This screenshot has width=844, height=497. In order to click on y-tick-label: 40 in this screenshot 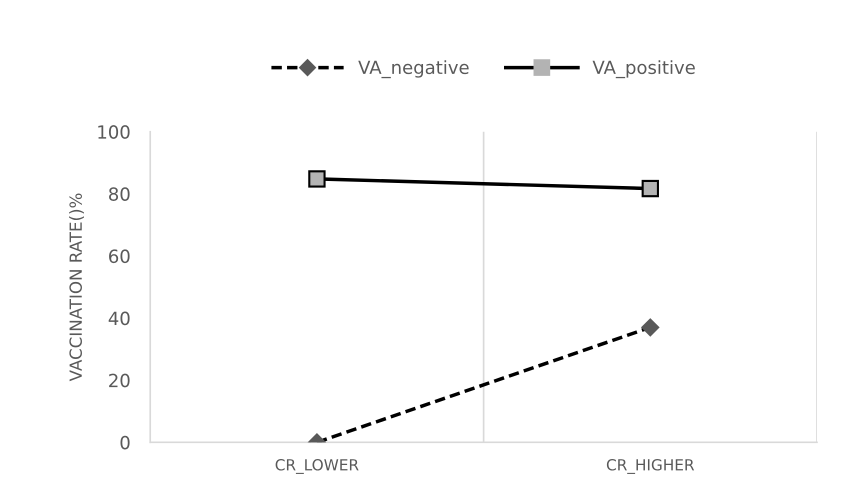, I will do `click(119, 319)`.